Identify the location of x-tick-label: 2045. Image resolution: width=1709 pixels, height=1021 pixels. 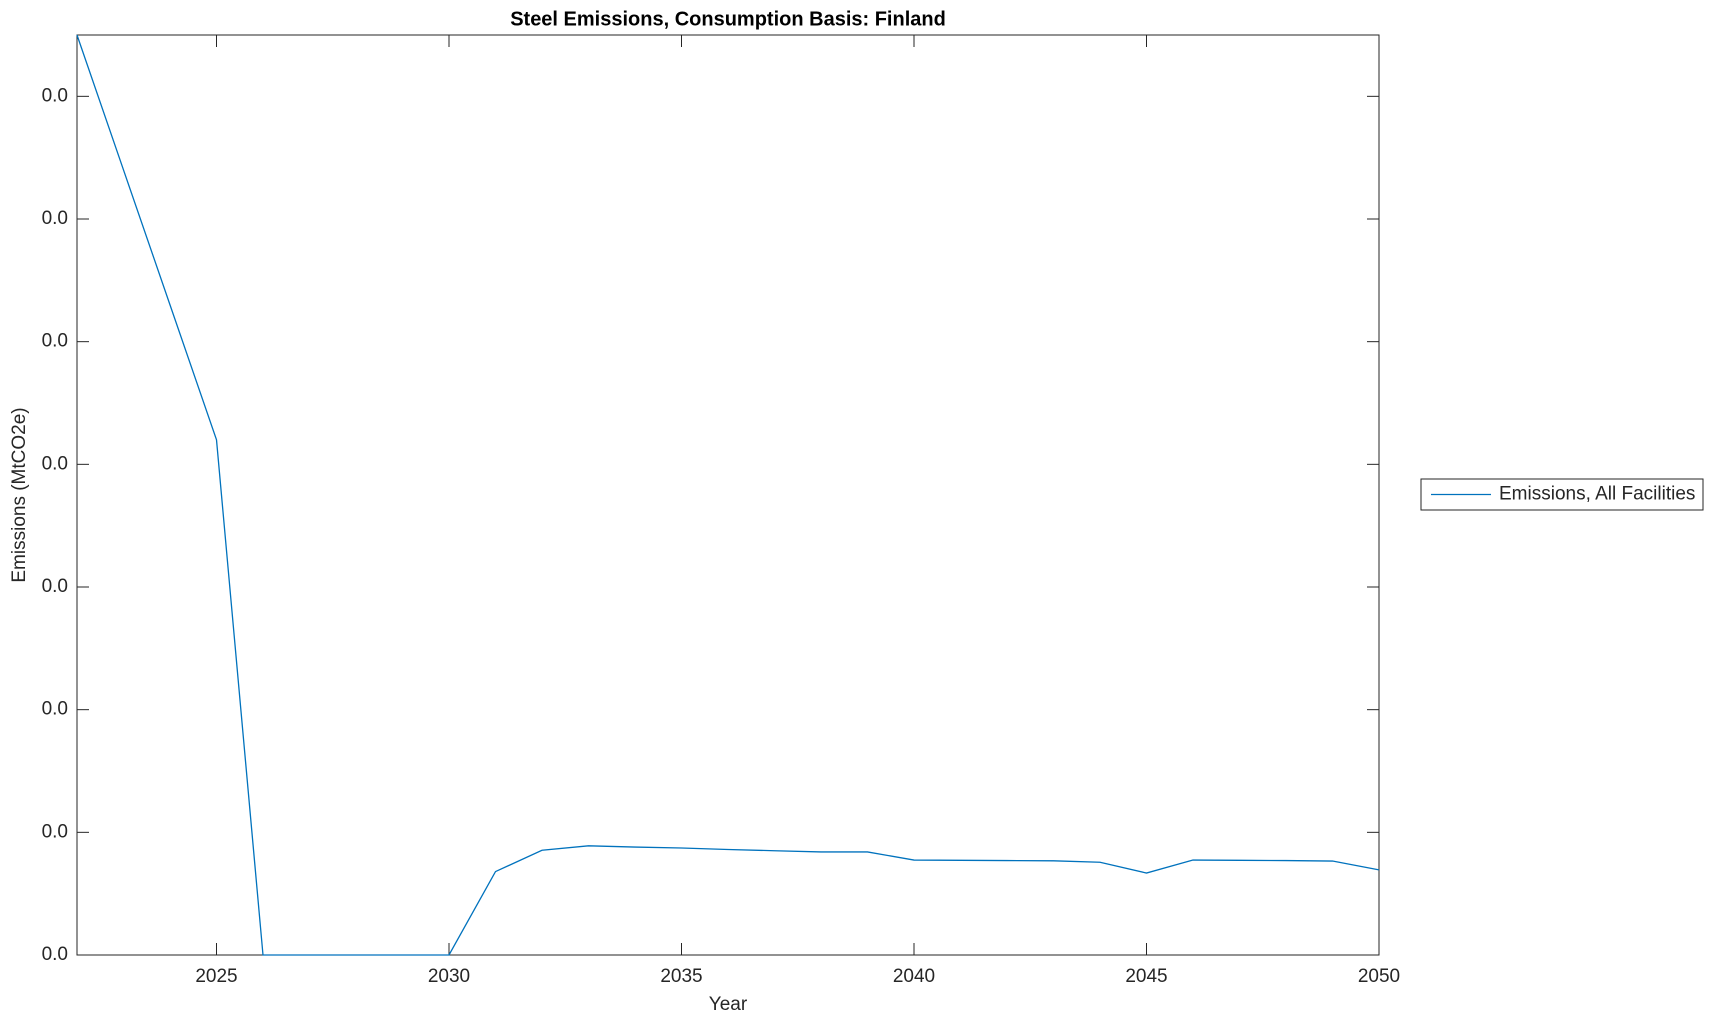
(1146, 976).